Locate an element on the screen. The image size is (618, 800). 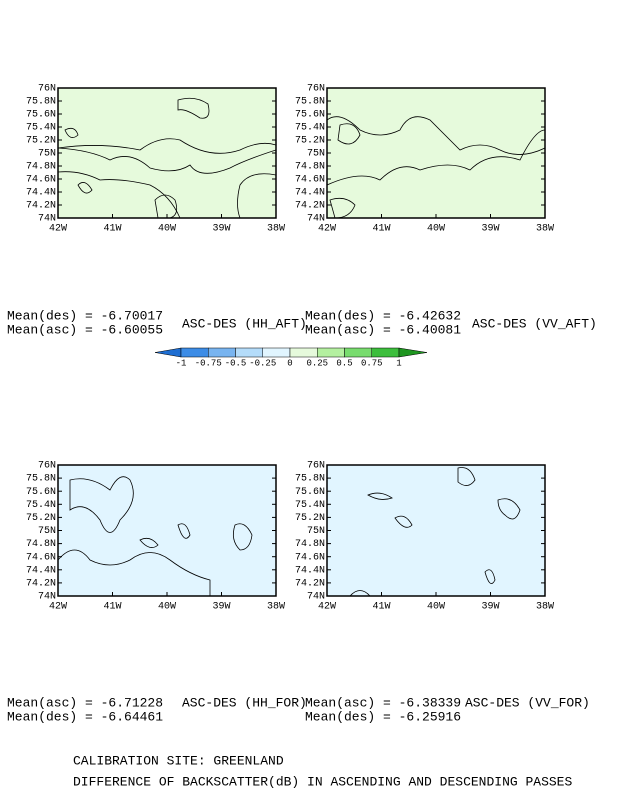
panel-title: ASC-DES (VV_AFT) is located at coordinates (534, 323).